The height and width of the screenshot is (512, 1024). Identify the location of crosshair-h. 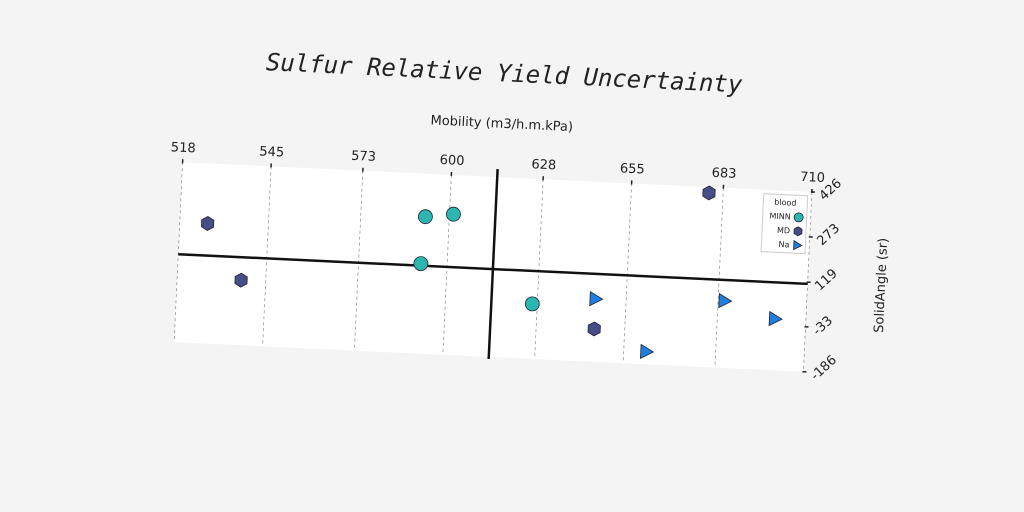
(493, 269).